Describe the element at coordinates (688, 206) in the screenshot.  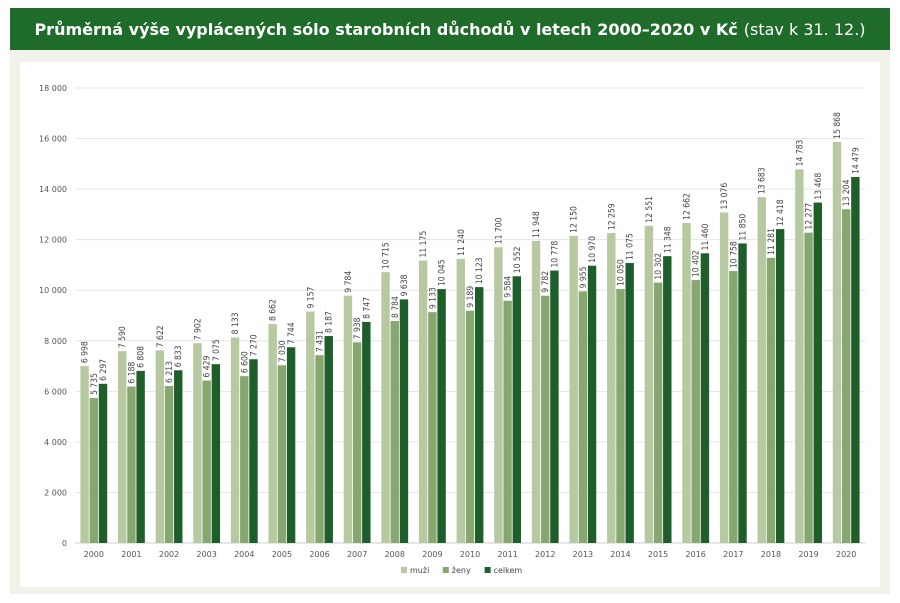
I see `data-label: 12 662` at that location.